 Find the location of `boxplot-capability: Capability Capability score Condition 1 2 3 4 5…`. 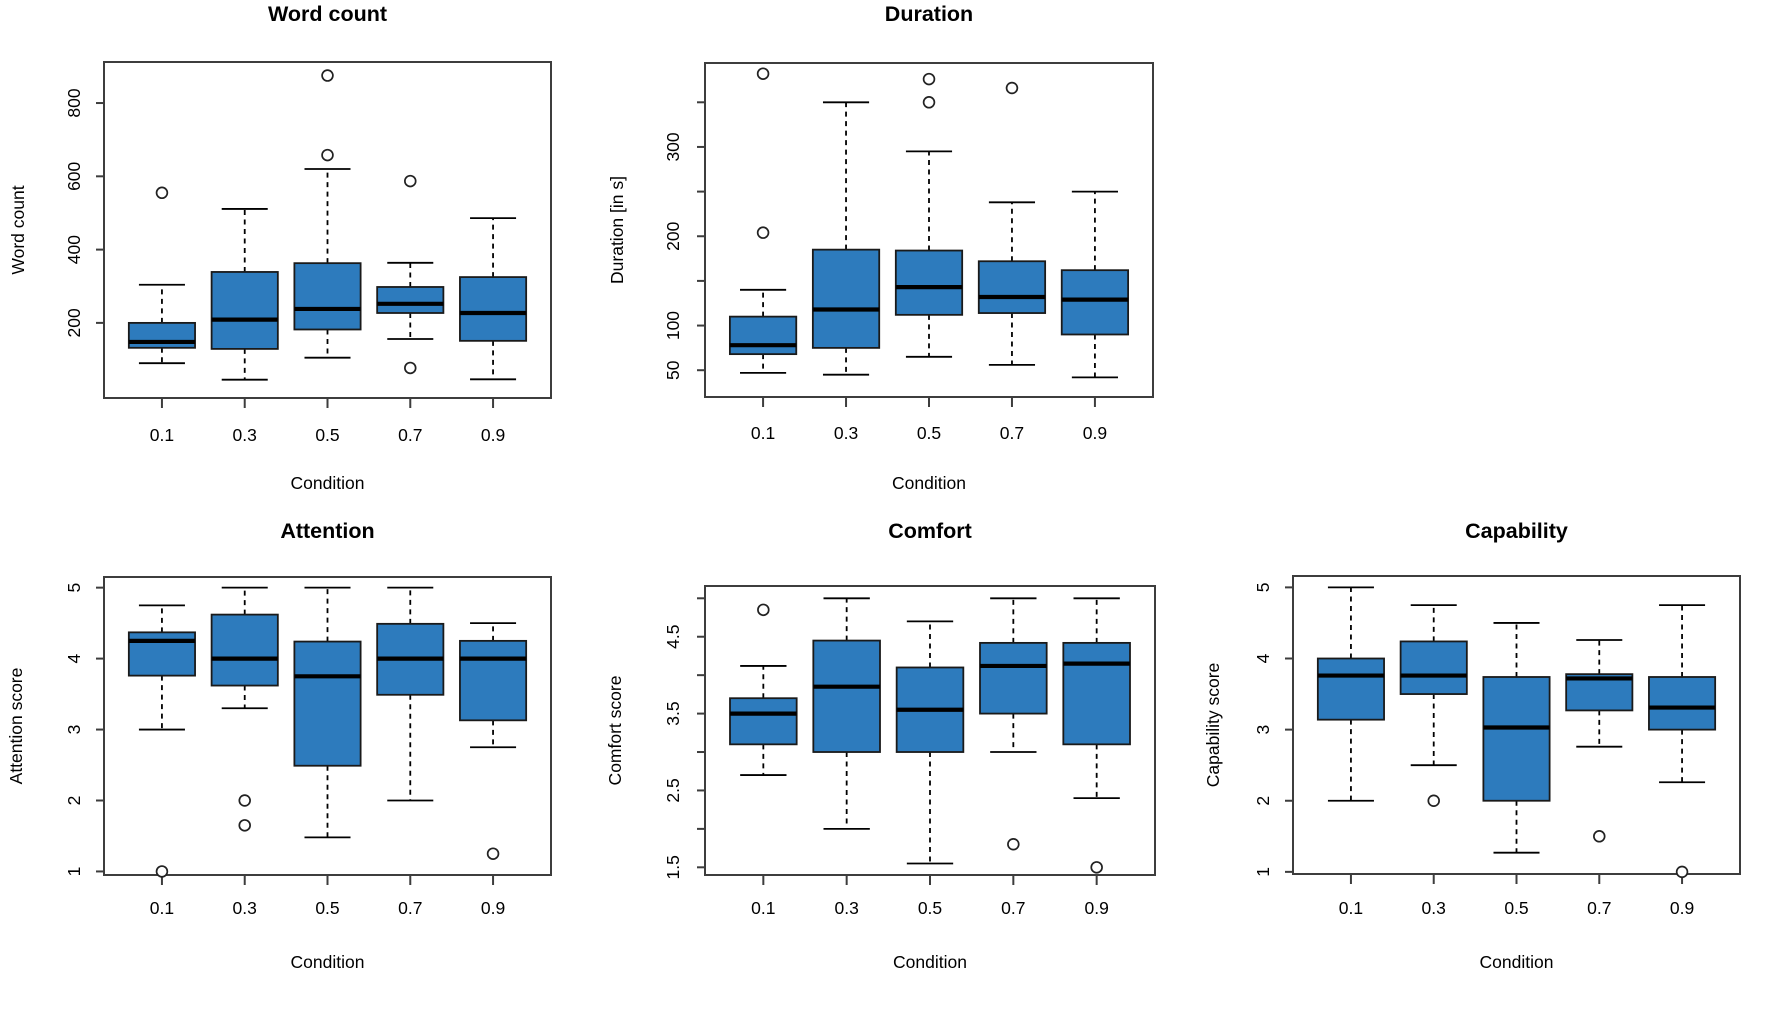

boxplot-capability: Capability Capability score Condition 1 2 3 4 5… is located at coordinates (1472, 745).